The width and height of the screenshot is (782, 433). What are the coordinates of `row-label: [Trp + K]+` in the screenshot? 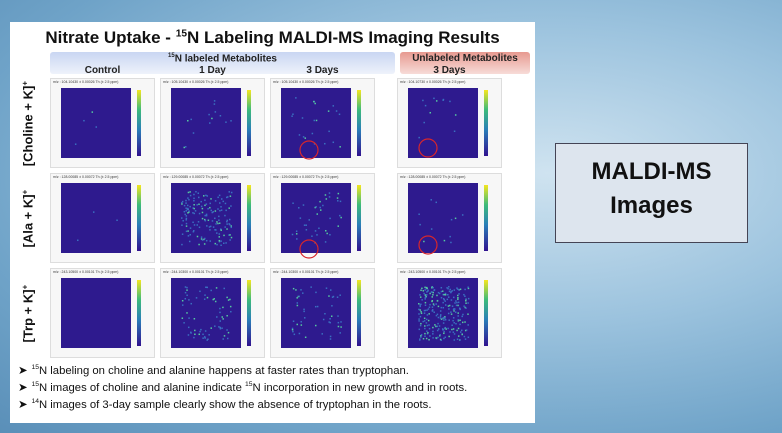 It's located at (27, 314).